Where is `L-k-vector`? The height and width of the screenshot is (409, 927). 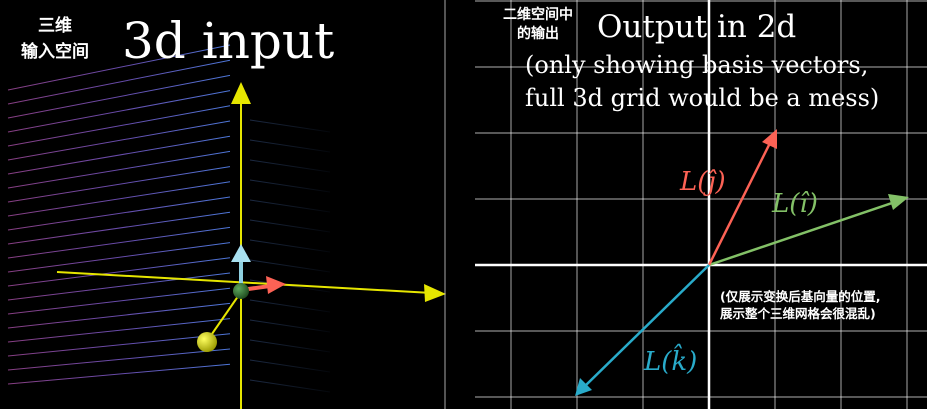 L-k-vector is located at coordinates (647, 325).